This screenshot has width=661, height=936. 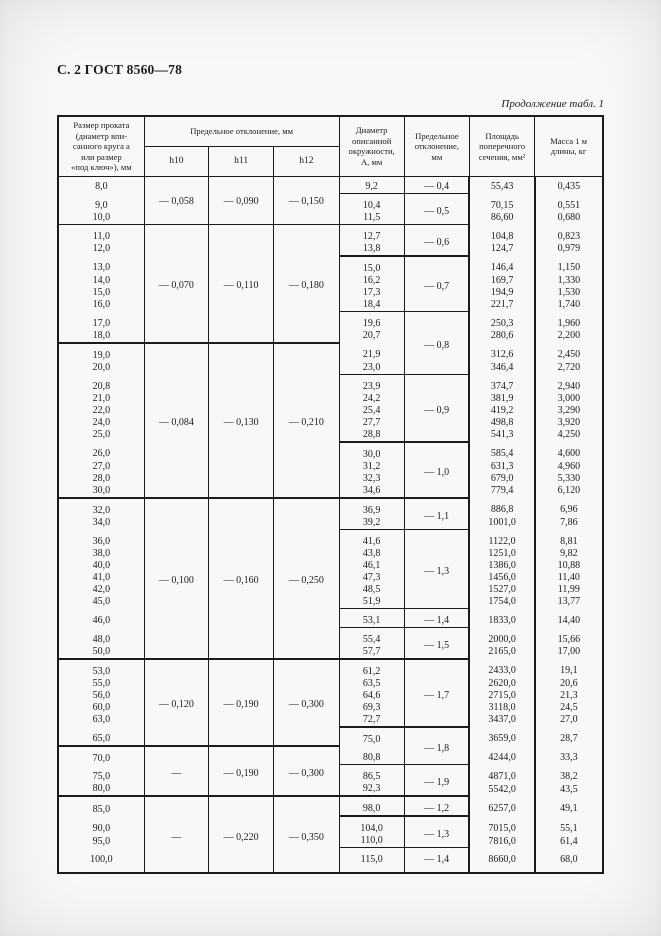 I want to click on cross-section-area-cell: 7816,0, so click(x=502, y=841).